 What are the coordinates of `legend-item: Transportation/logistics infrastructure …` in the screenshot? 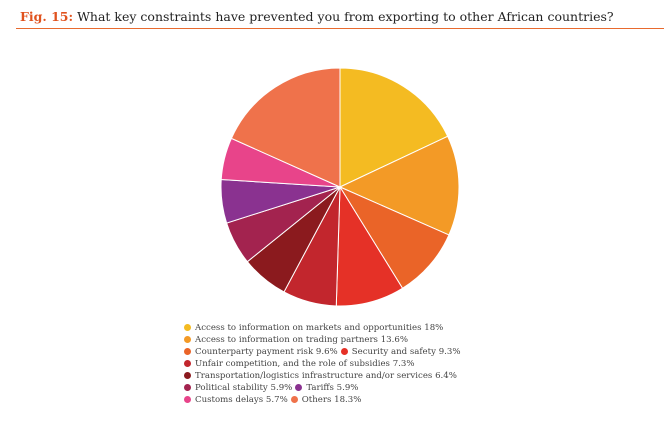 It's located at (320, 376).